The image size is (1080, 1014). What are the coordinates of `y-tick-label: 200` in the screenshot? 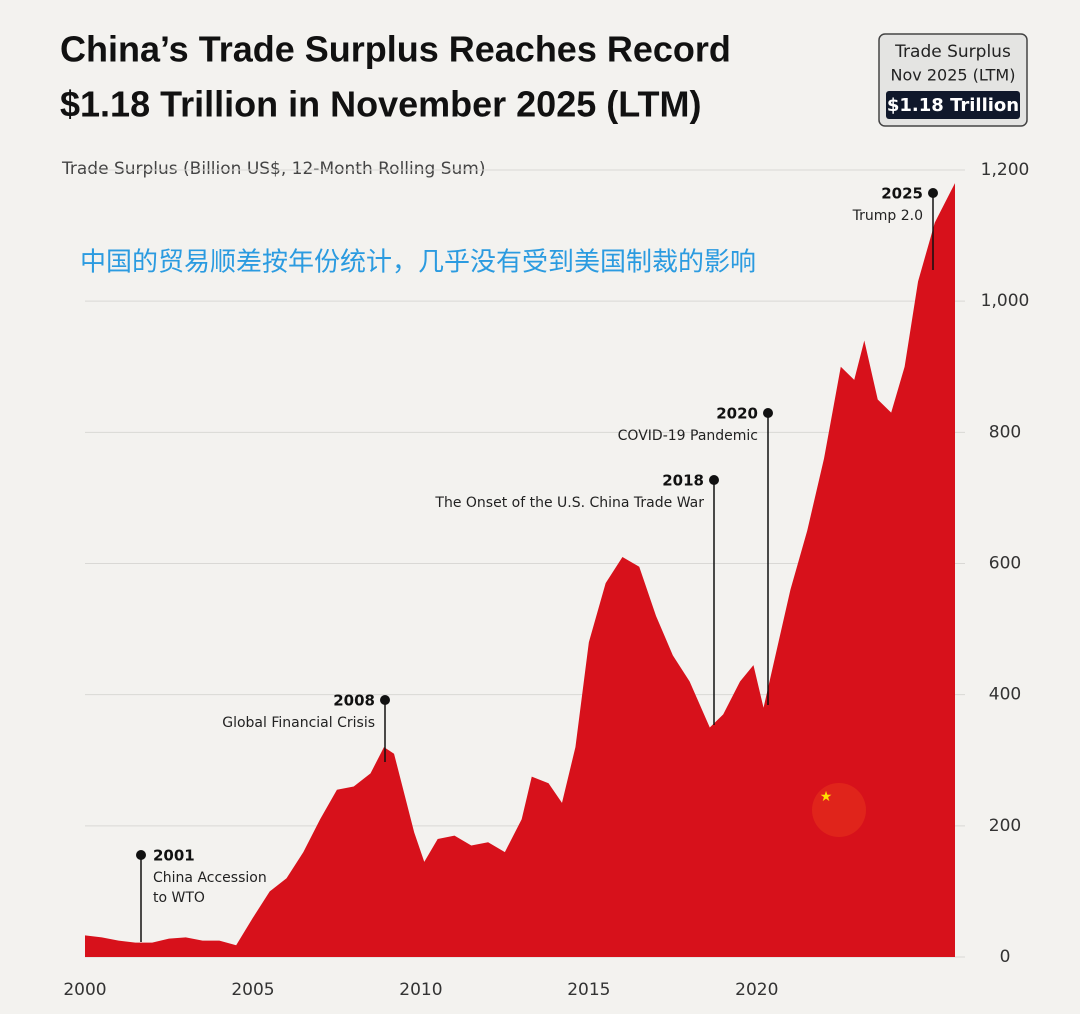 It's located at (1005, 826).